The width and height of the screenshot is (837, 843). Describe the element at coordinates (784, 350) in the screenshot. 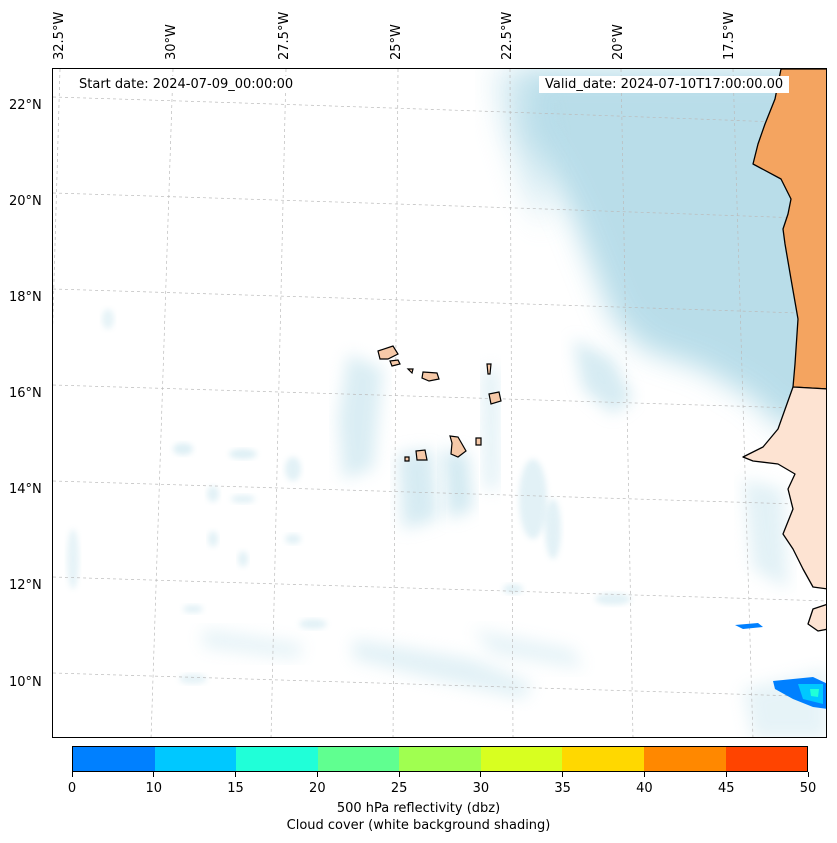

I see `continent-africa` at that location.